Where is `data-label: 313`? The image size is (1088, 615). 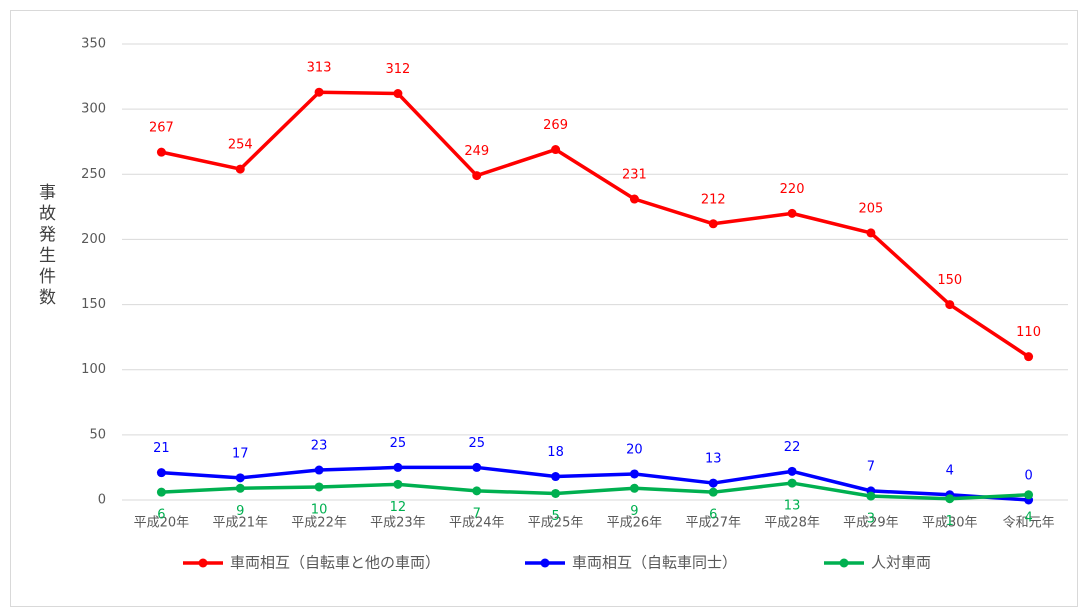
data-label: 313 is located at coordinates (319, 68).